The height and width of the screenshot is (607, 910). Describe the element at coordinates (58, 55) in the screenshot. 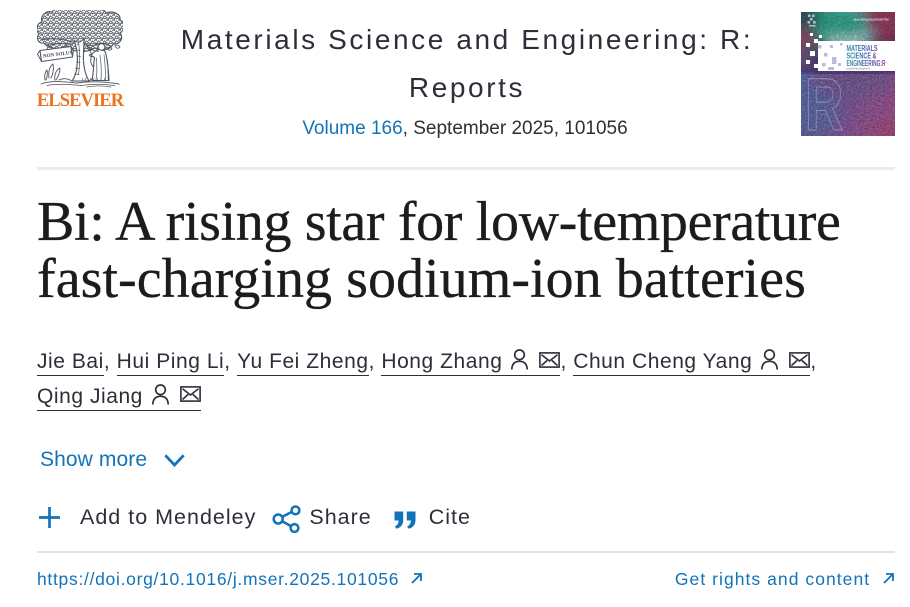

I see `svg-text: NON SOLUS` at that location.